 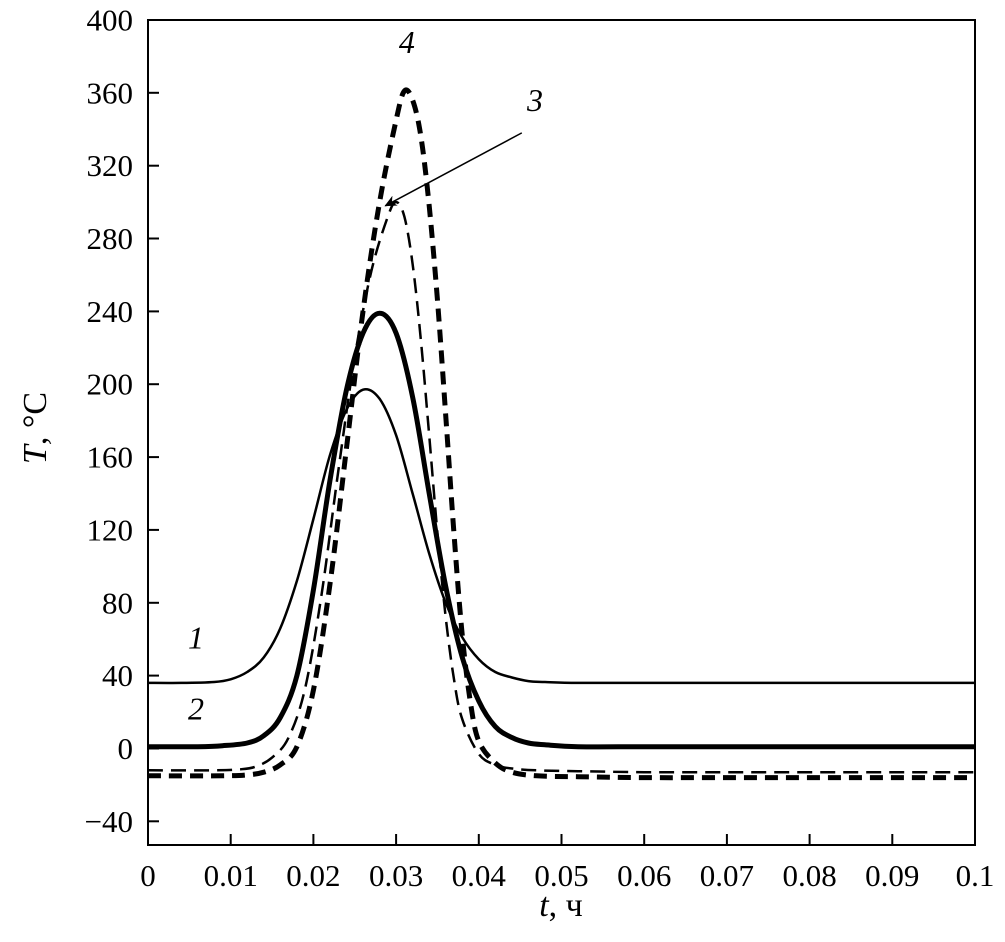 What do you see at coordinates (110, 457) in the screenshot?
I see `y-tick-label: 160` at bounding box center [110, 457].